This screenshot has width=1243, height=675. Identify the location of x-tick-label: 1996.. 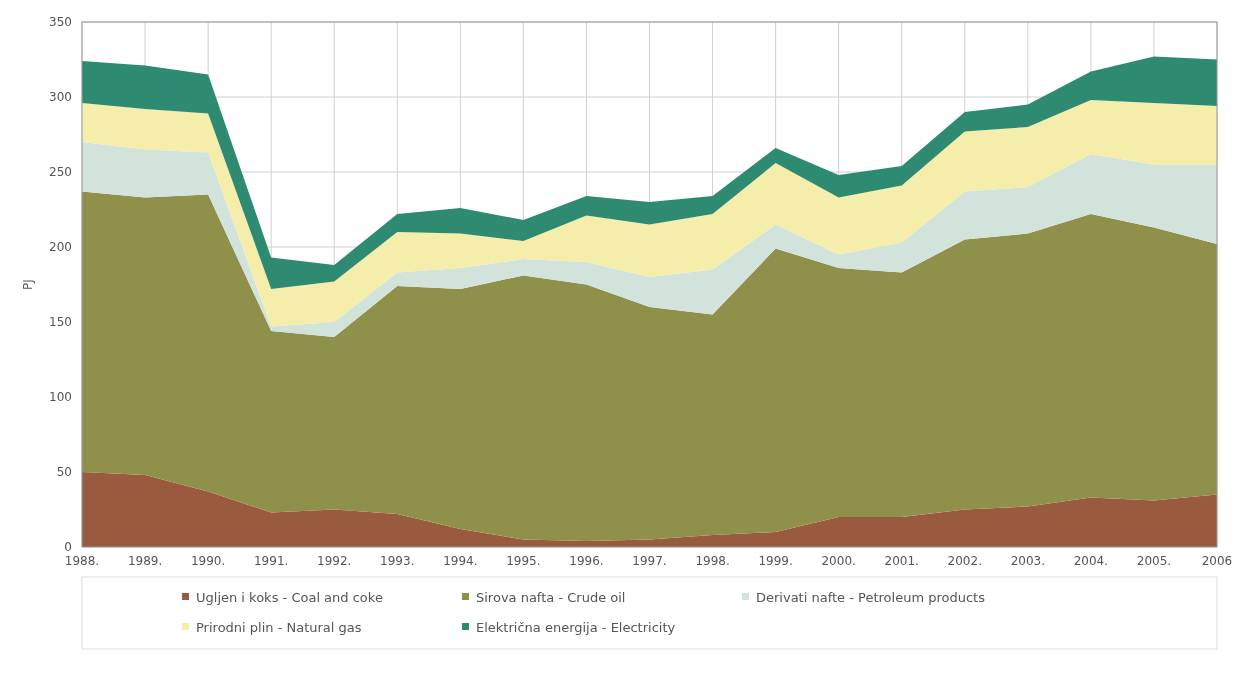
(586, 561).